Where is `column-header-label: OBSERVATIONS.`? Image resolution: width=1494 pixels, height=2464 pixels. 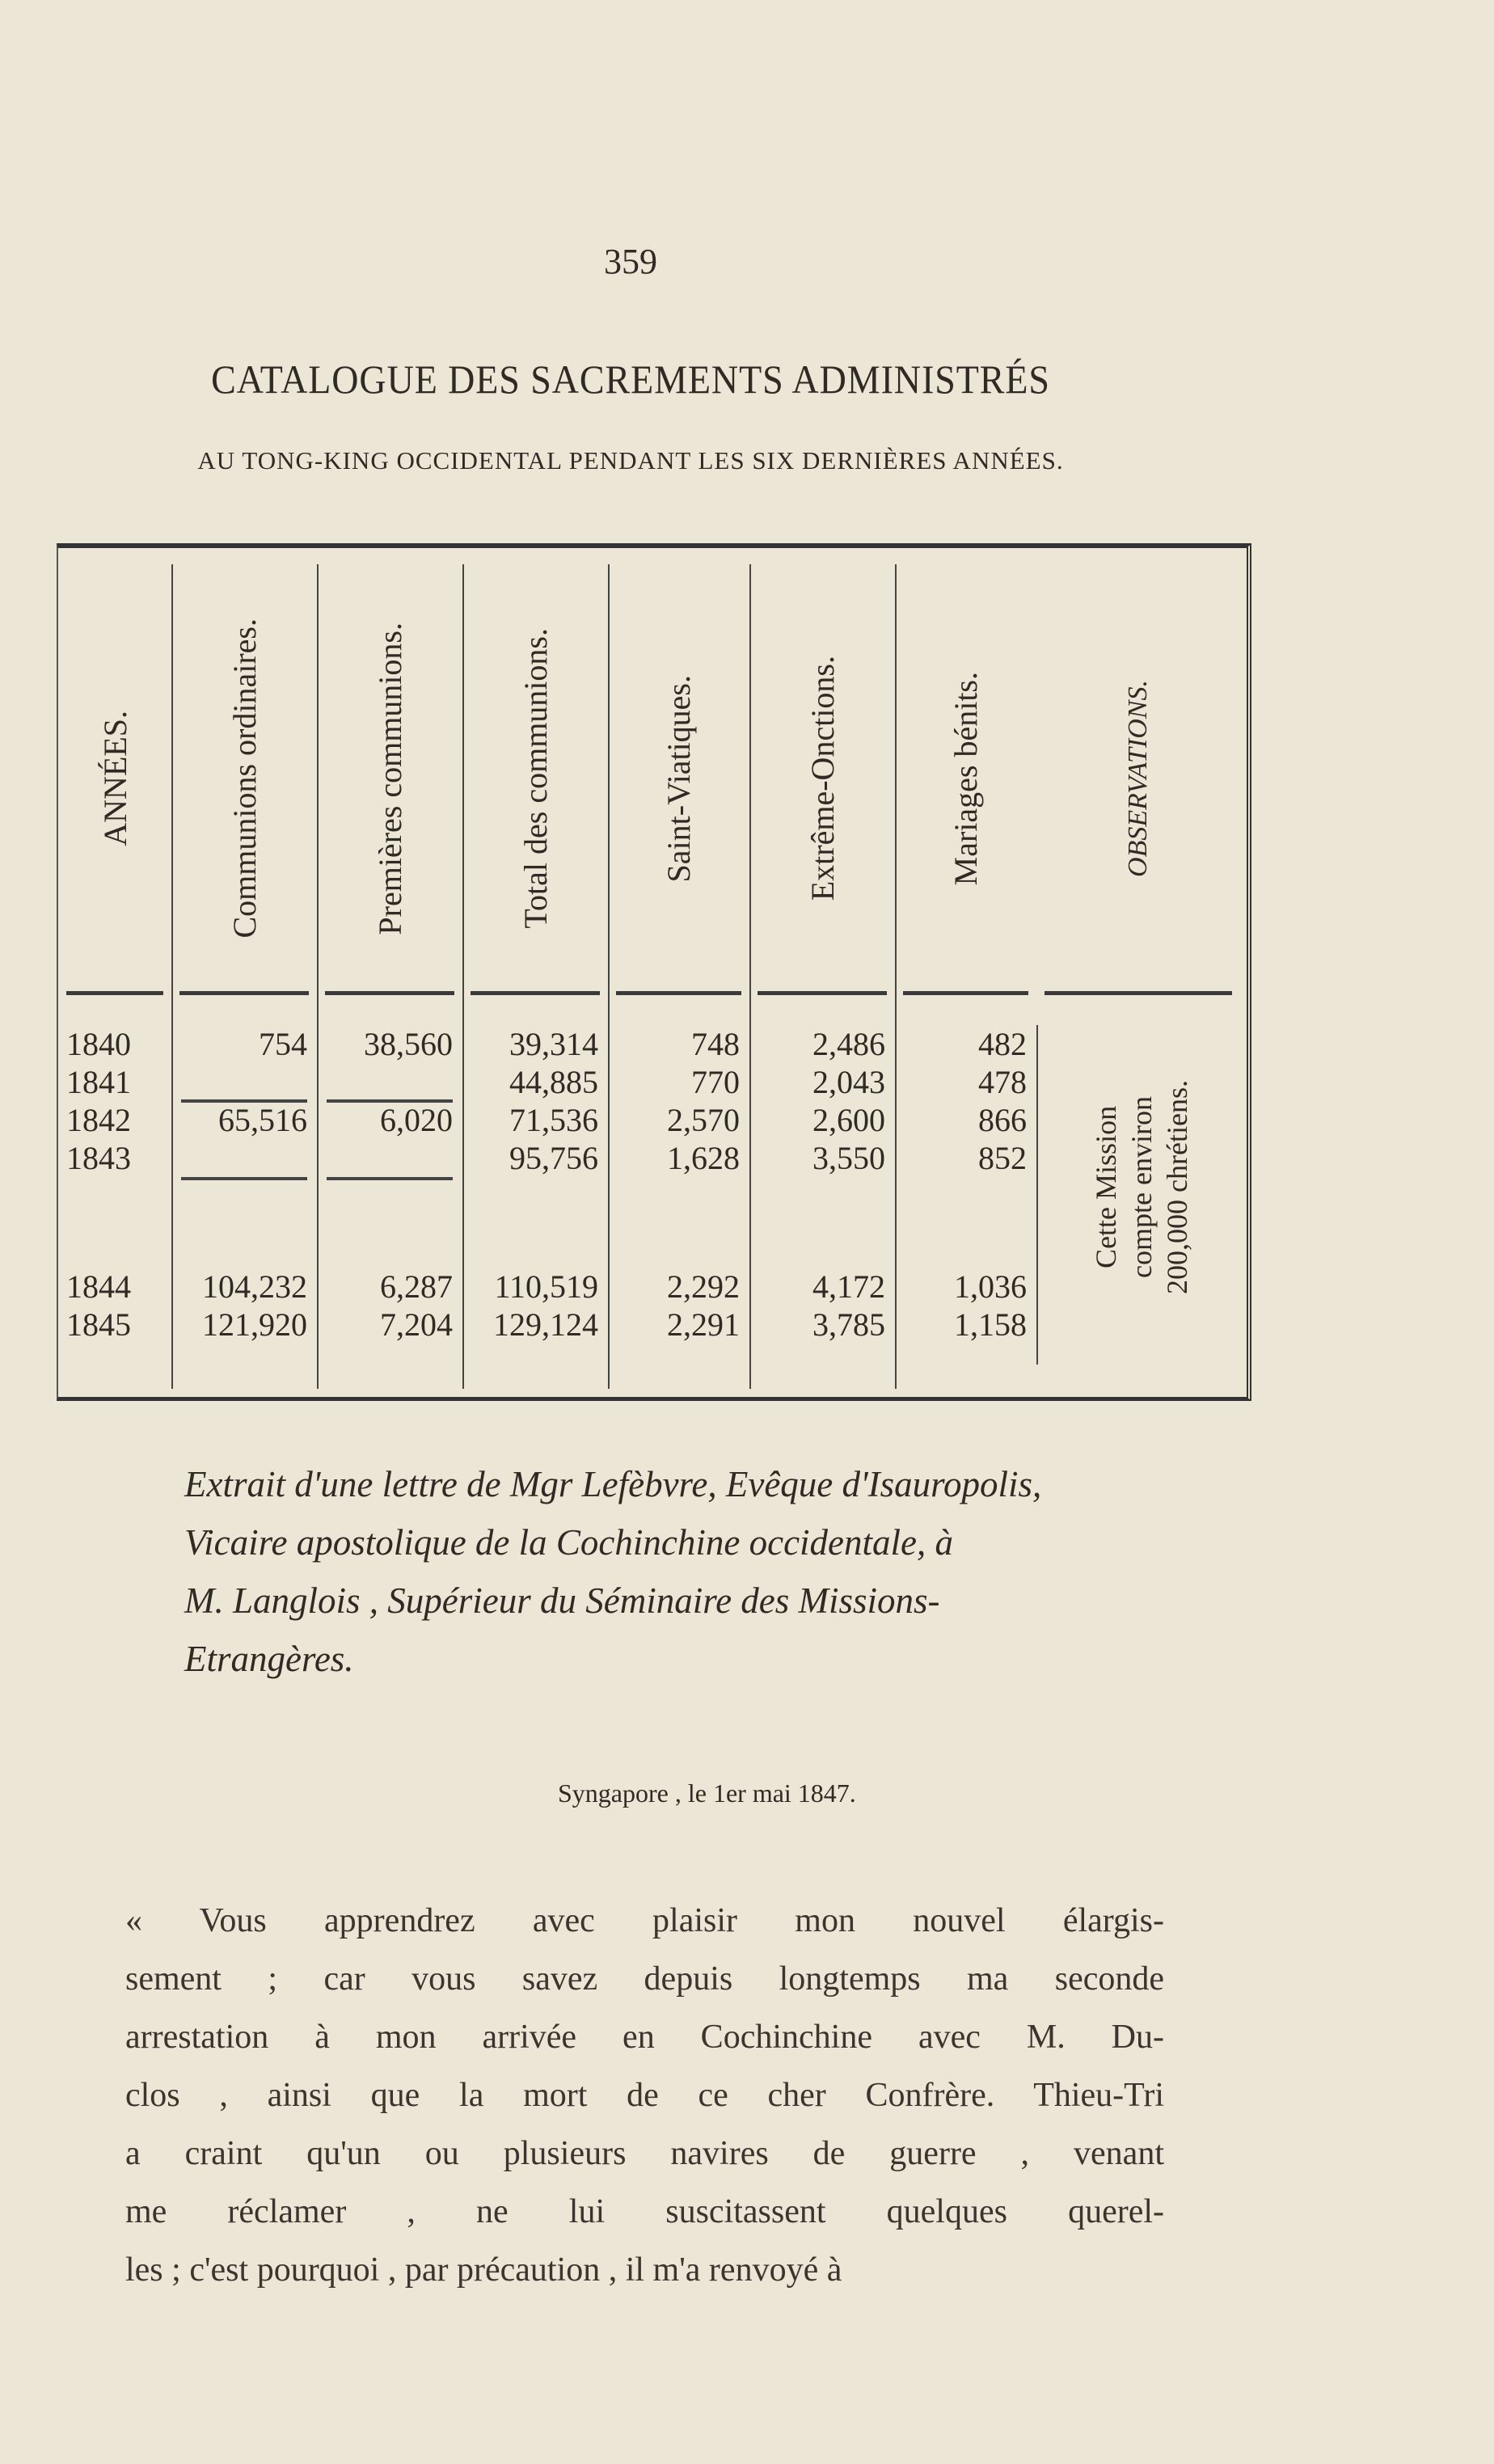
column-header-label: OBSERVATIONS. is located at coordinates (1138, 779).